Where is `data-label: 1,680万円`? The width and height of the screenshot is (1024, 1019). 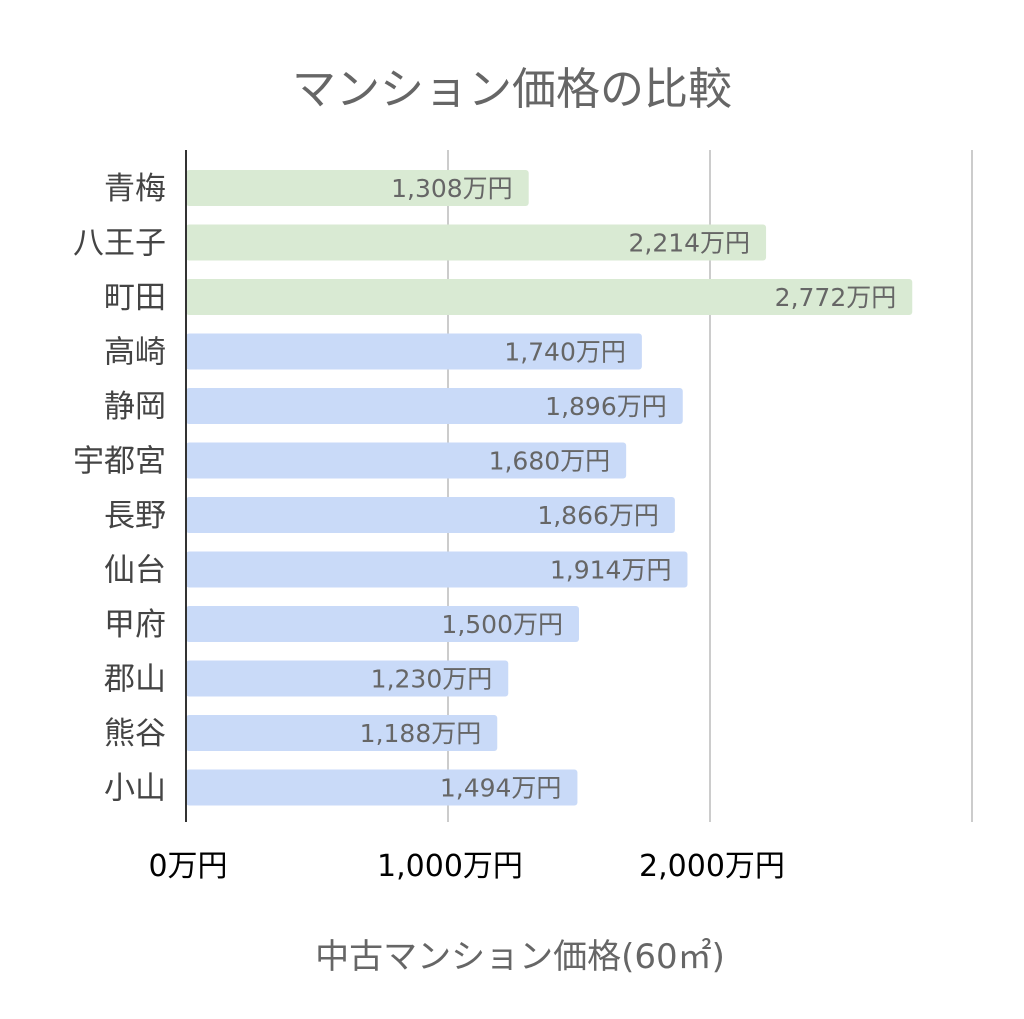
data-label: 1,680万円 is located at coordinates (550, 461).